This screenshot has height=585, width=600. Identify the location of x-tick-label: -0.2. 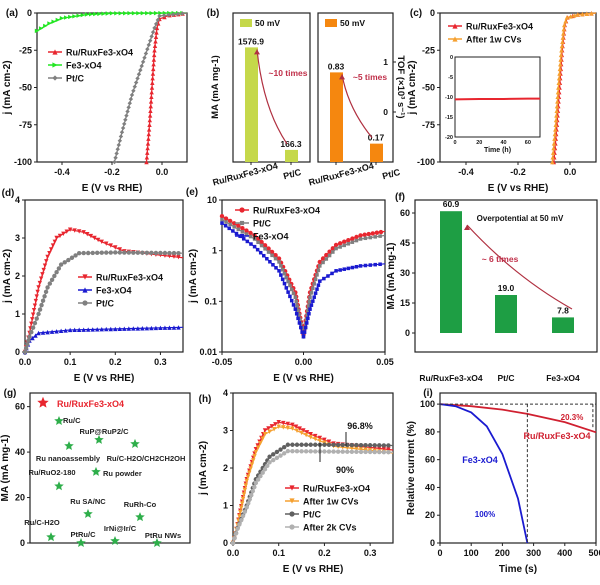
(112, 172).